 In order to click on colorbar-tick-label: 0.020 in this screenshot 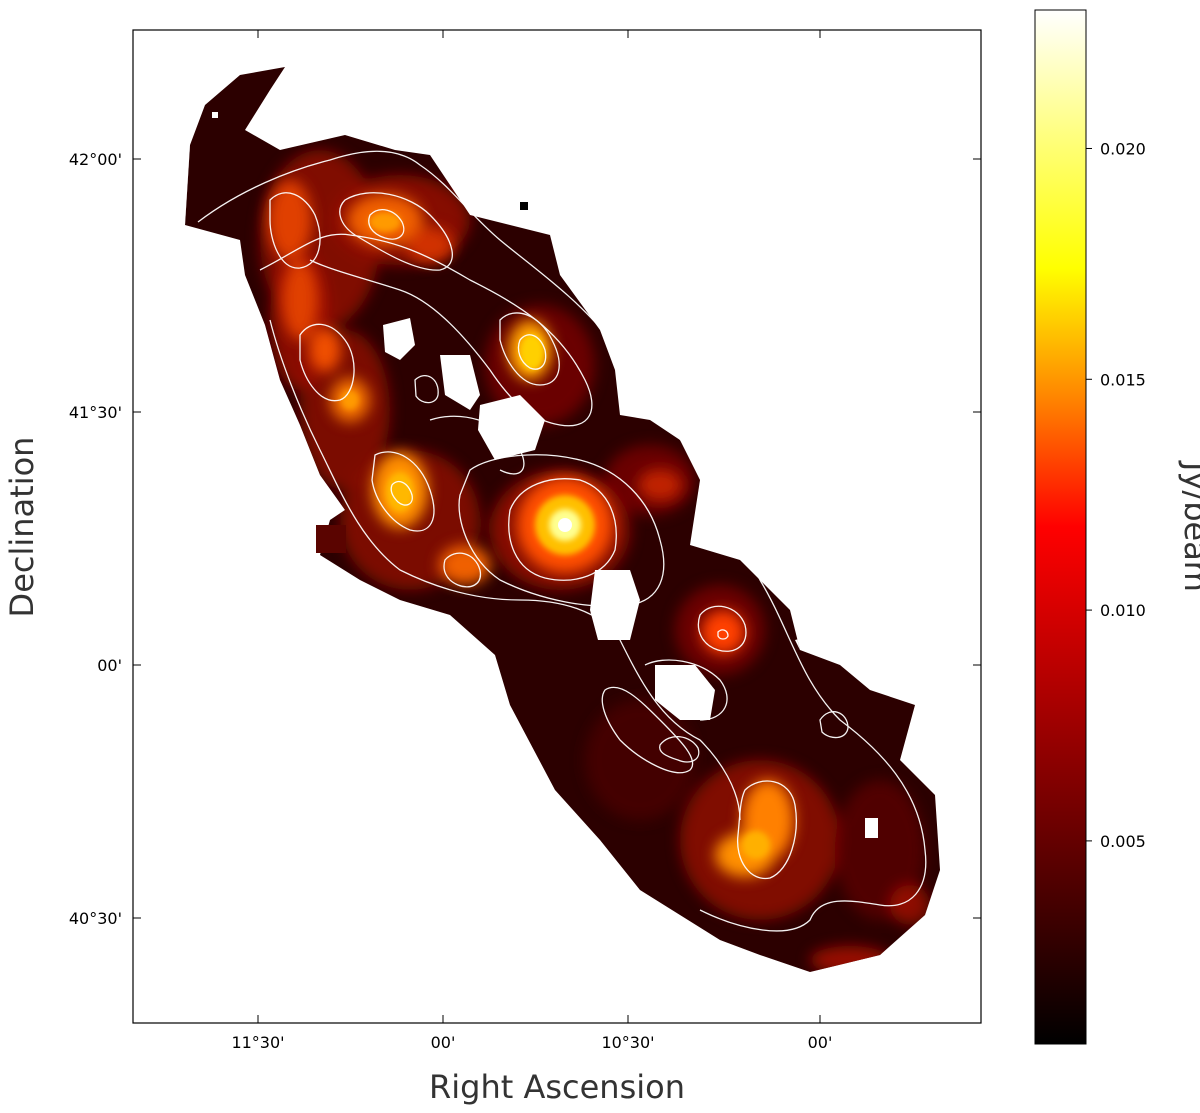, I will do `click(1123, 148)`.